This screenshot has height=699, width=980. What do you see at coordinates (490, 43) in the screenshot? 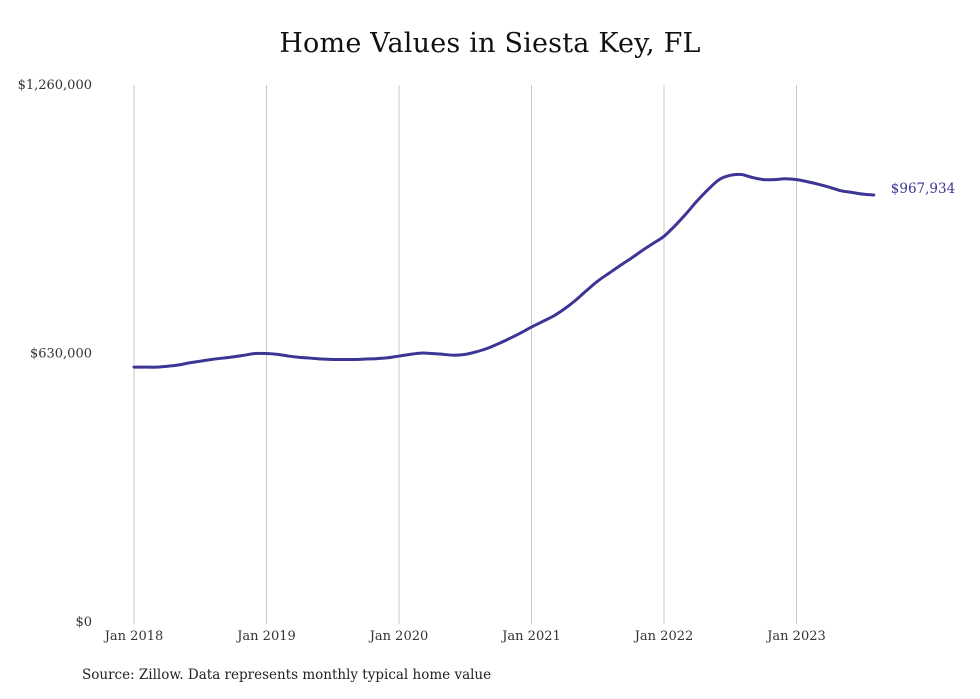
I see `chart-title: Home Values in Siesta Key, FL` at bounding box center [490, 43].